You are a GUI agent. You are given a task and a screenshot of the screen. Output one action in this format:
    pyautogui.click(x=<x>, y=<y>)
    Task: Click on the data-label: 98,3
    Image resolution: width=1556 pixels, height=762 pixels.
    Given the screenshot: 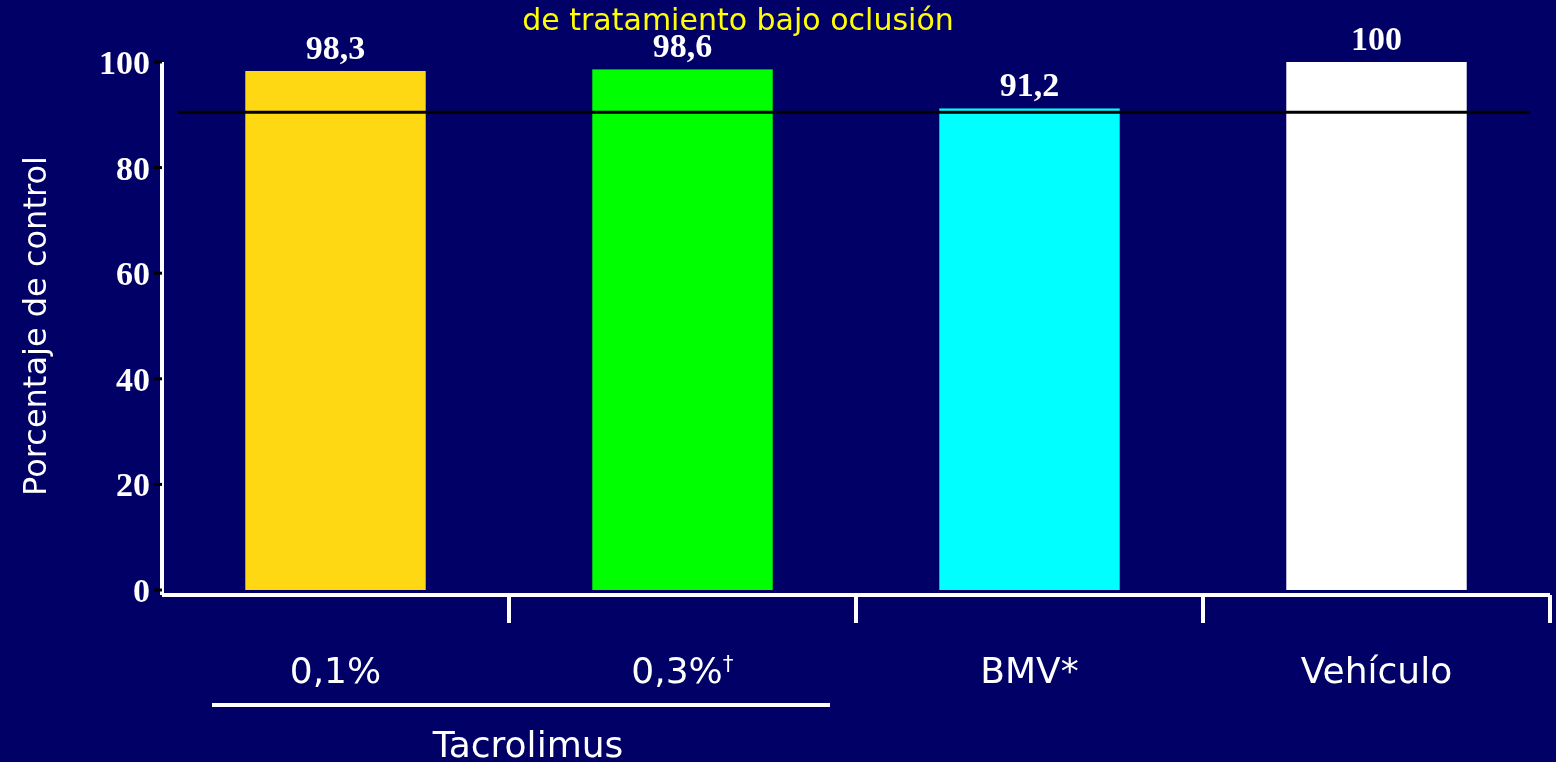 What is the action you would take?
    pyautogui.click(x=335, y=47)
    